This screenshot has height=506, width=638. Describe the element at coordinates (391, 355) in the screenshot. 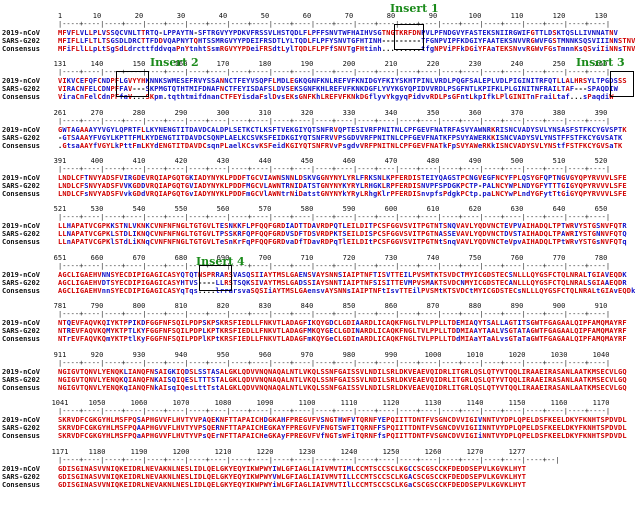

I see `position-number: 990` at that location.